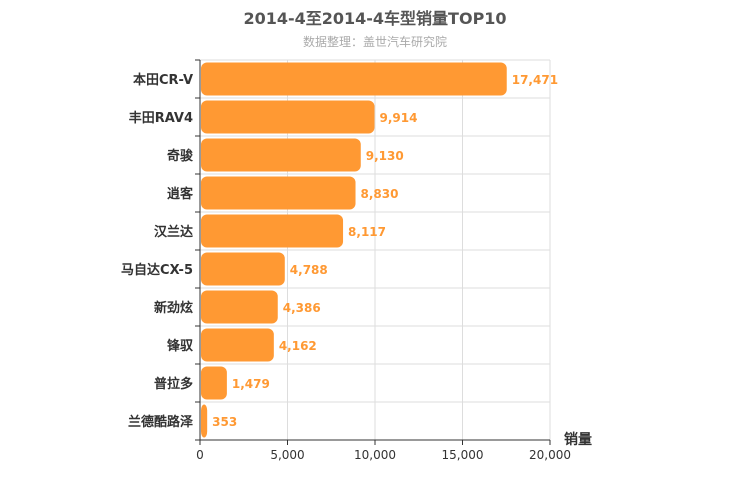  I want to click on value-label: 4,788, so click(309, 270).